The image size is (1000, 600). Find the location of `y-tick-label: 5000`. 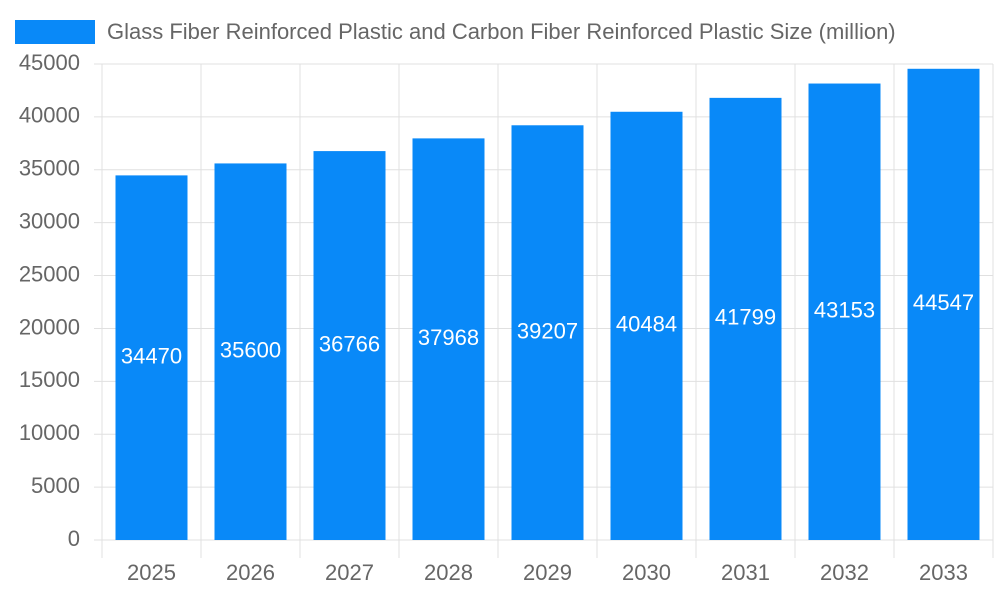

y-tick-label: 5000 is located at coordinates (55, 485).